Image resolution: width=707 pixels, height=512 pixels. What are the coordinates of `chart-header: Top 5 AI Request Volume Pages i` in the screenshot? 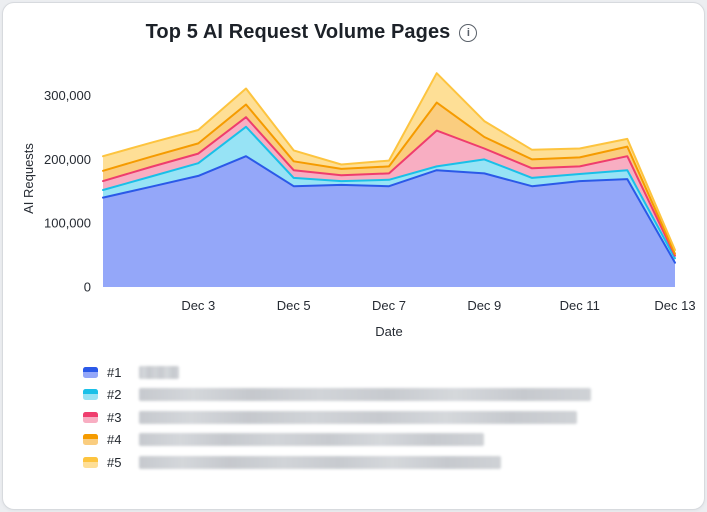 It's located at (332, 32).